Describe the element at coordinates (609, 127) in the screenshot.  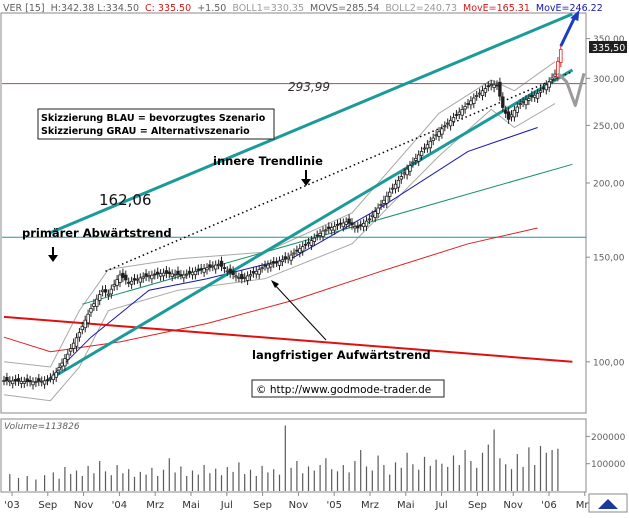
I see `price-tick-label: 250,00` at that location.